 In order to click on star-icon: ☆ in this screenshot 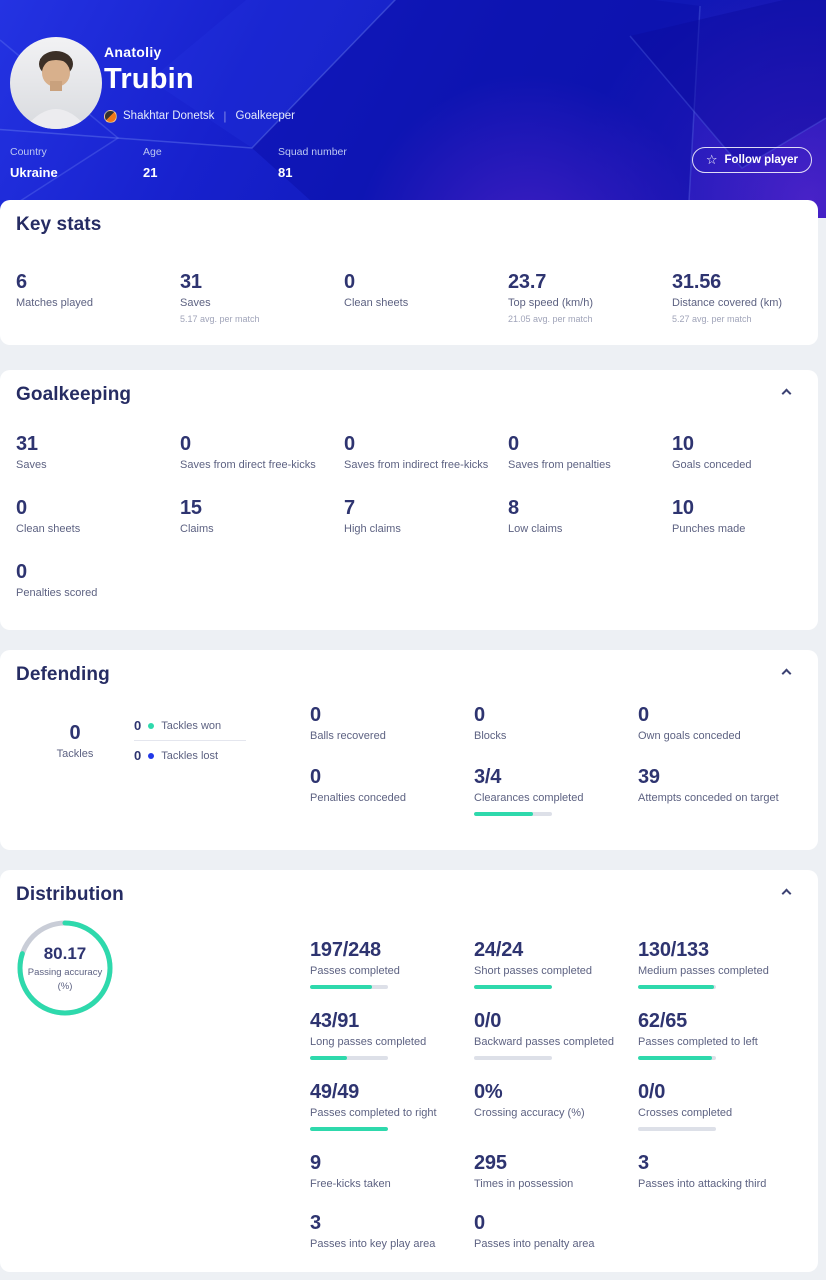, I will do `click(711, 159)`.